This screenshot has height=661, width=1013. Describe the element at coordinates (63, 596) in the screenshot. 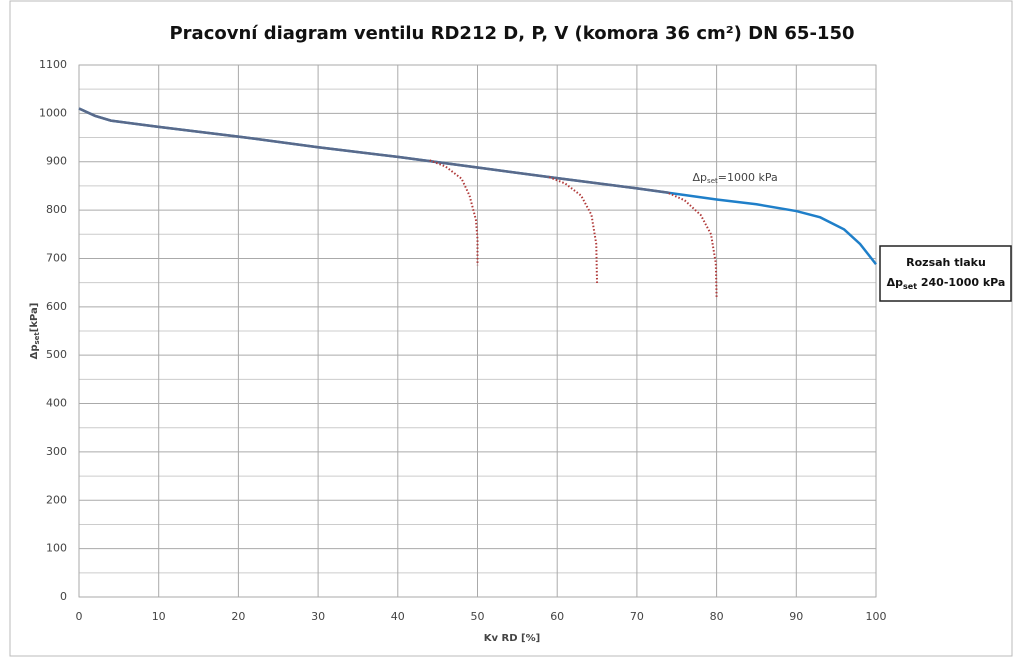

I see `y-tick-label: 0` at that location.